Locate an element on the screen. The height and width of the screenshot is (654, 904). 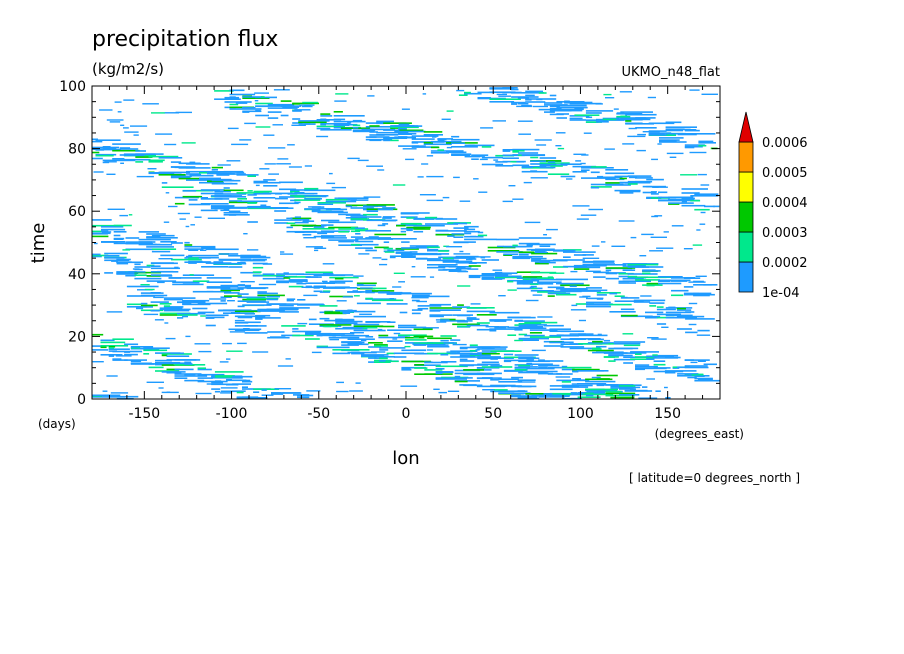
colorbar-level-label: 0.0002 is located at coordinates (785, 263).